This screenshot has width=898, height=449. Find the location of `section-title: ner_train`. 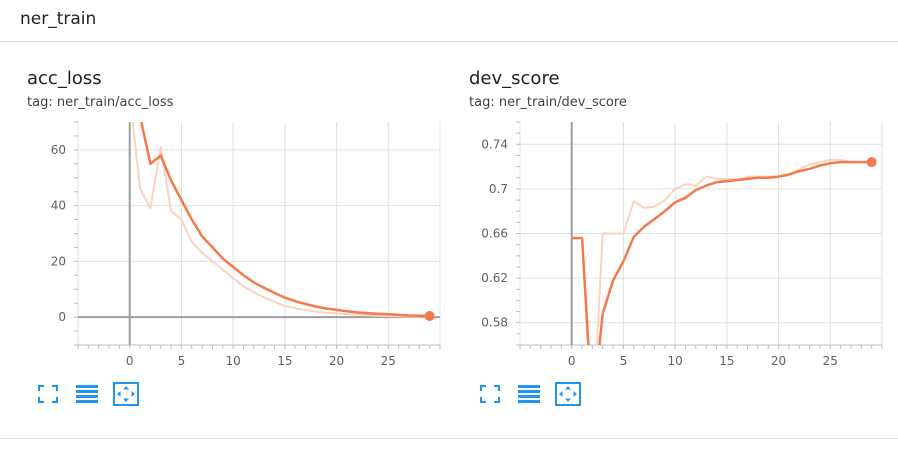

section-title: ner_train is located at coordinates (58, 19).